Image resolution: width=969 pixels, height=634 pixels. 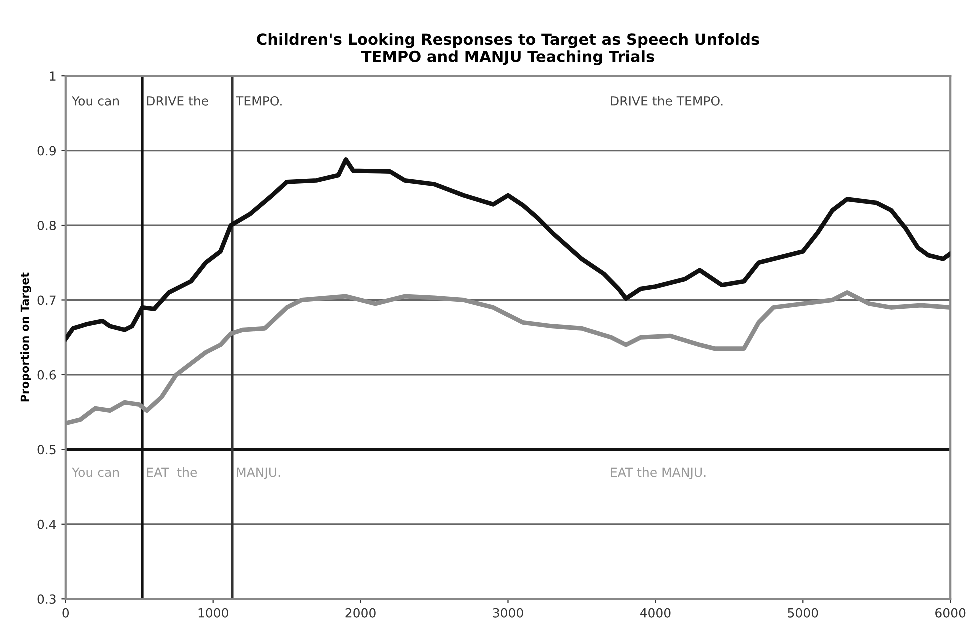 I want to click on annotation: TEMPO., so click(x=259, y=101).